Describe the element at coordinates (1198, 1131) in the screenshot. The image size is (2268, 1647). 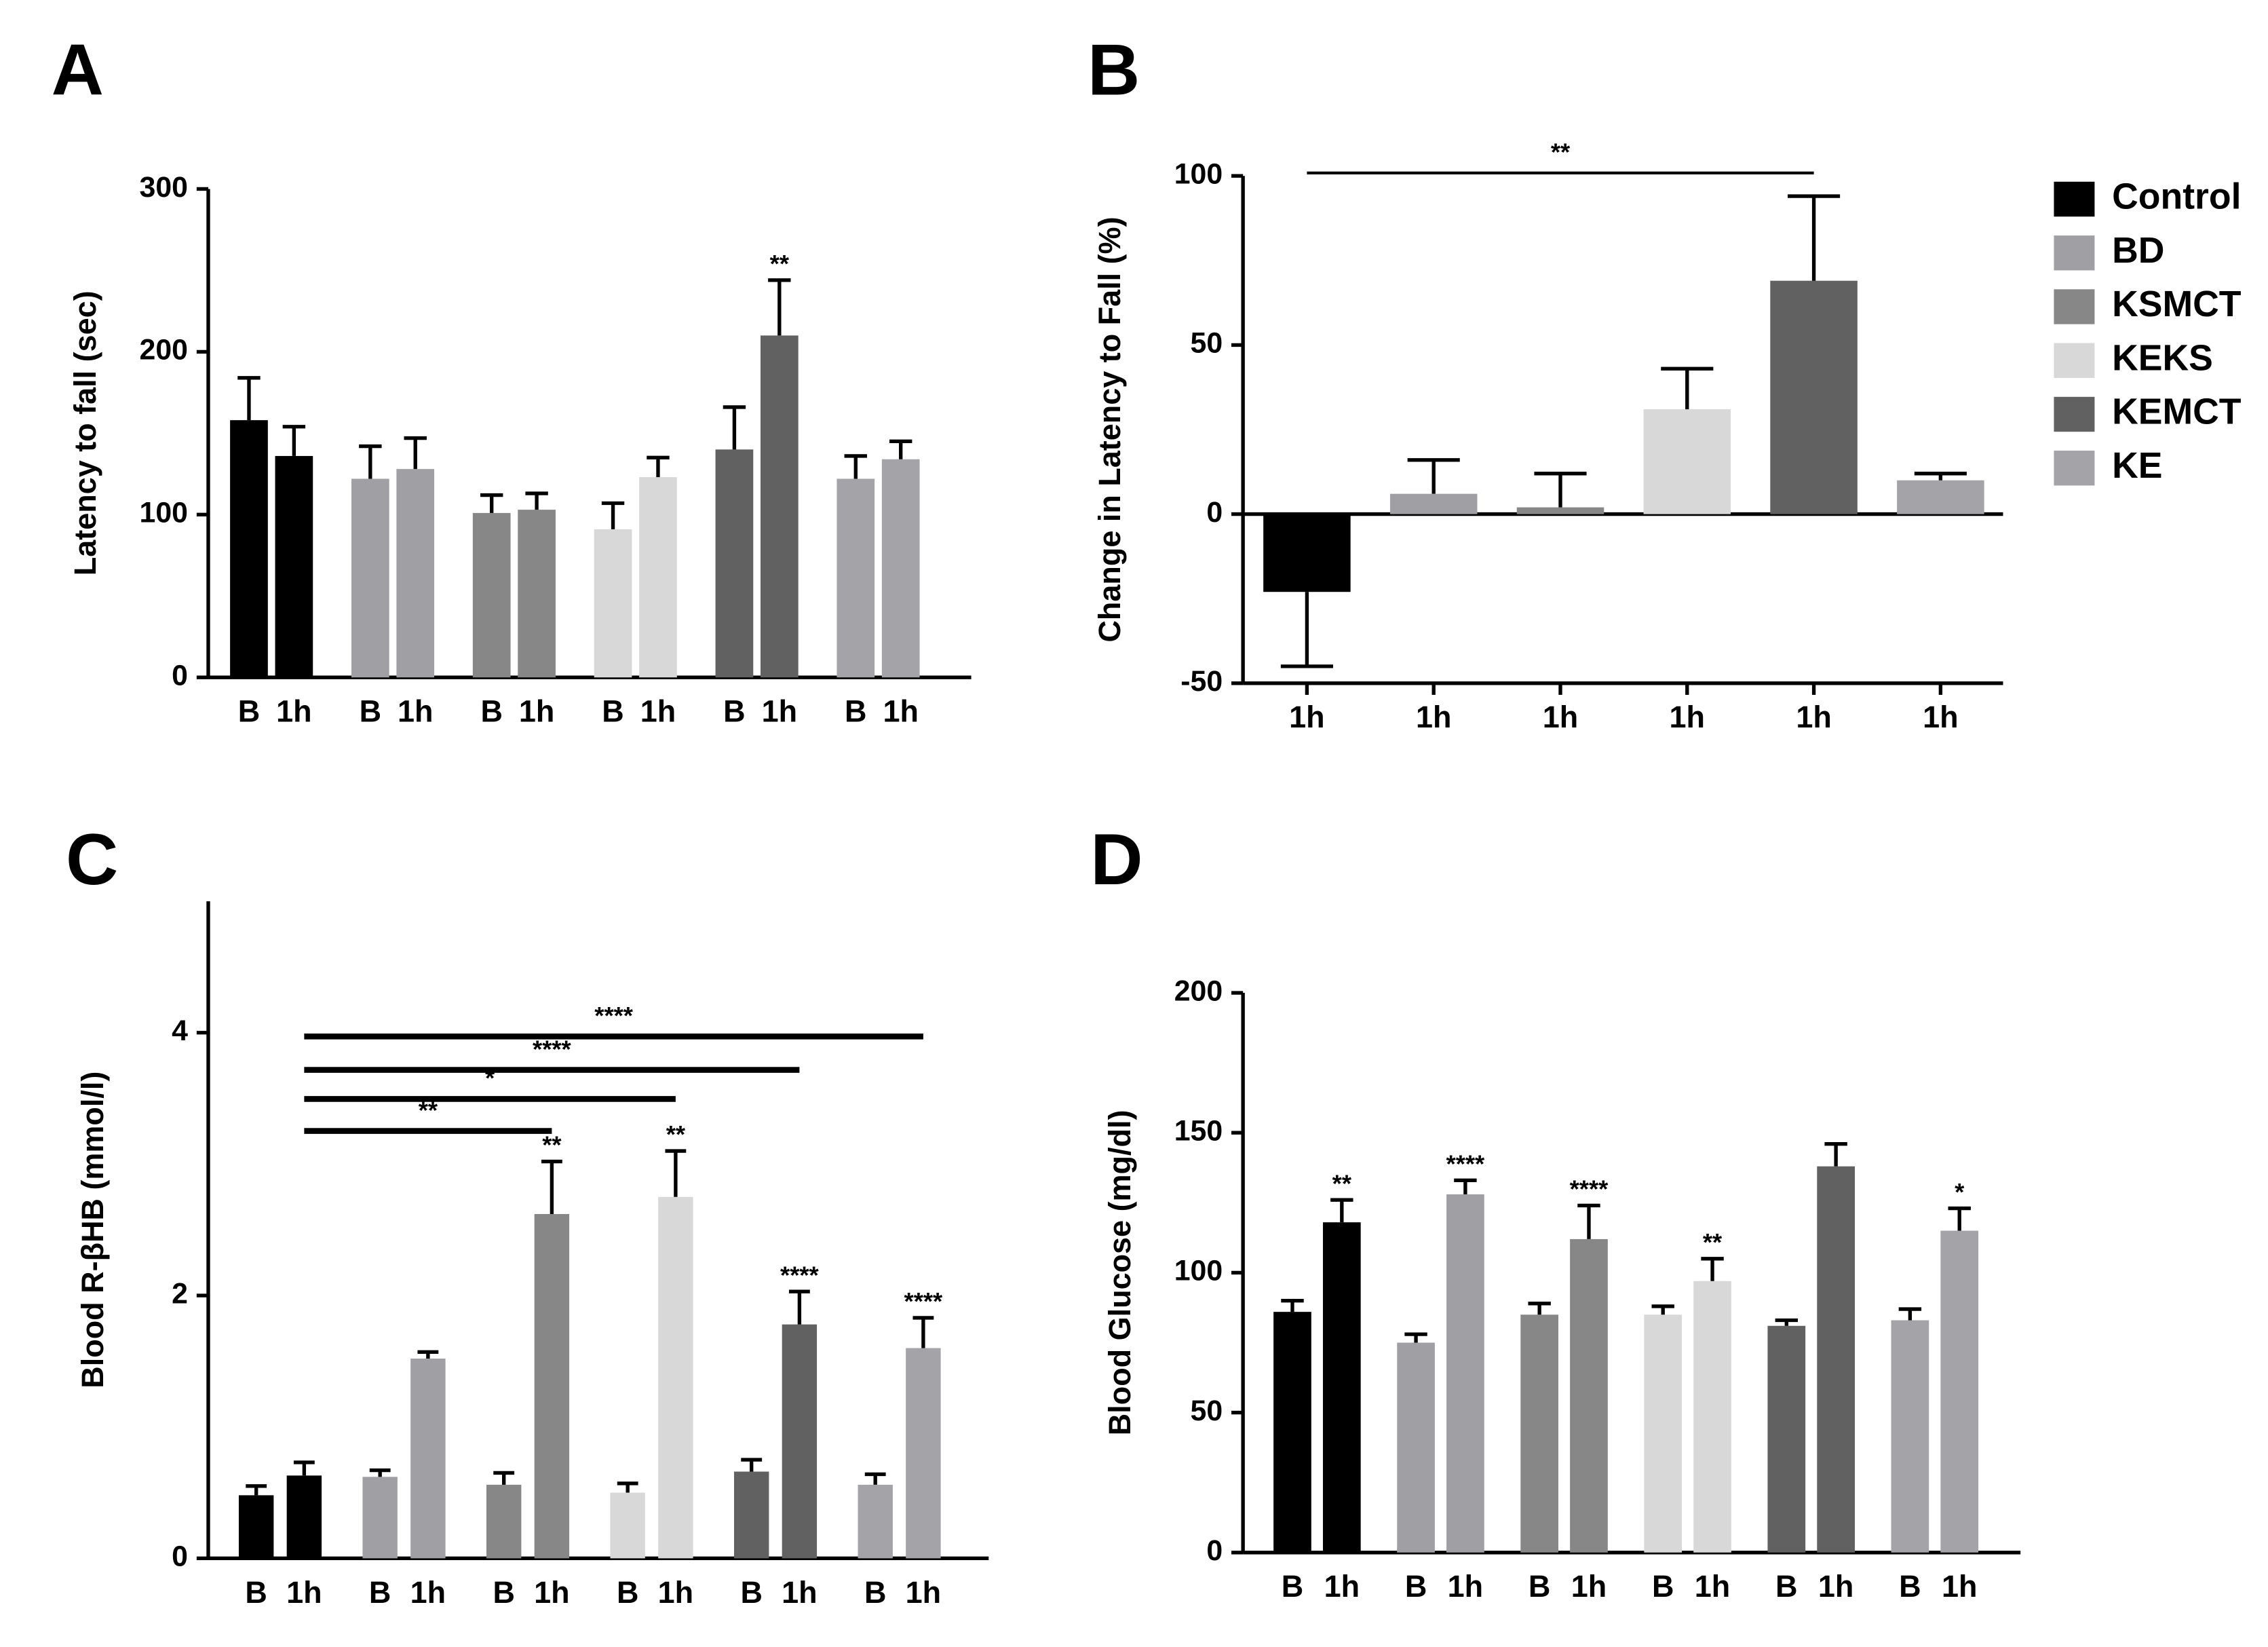
I see `y-tick-label: 150` at that location.